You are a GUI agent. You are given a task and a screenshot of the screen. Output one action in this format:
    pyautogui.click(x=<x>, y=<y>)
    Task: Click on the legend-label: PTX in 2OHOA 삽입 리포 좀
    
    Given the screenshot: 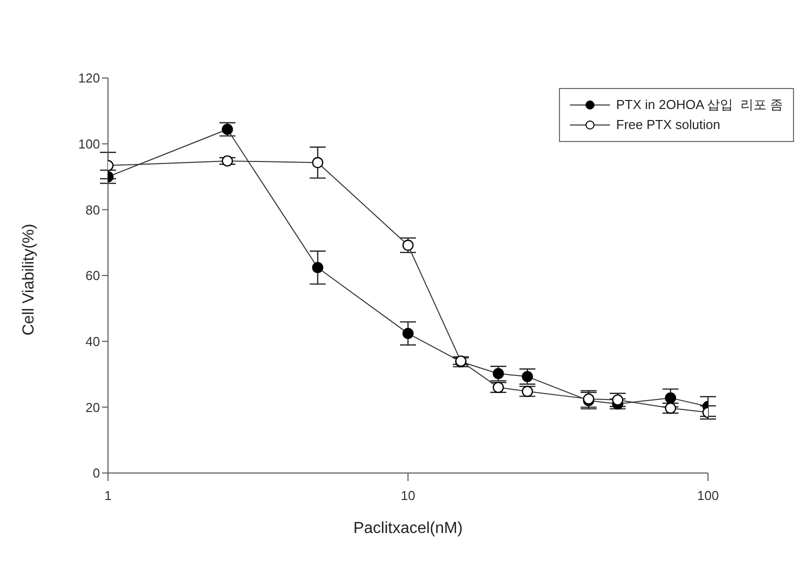 What is the action you would take?
    pyautogui.click(x=699, y=105)
    